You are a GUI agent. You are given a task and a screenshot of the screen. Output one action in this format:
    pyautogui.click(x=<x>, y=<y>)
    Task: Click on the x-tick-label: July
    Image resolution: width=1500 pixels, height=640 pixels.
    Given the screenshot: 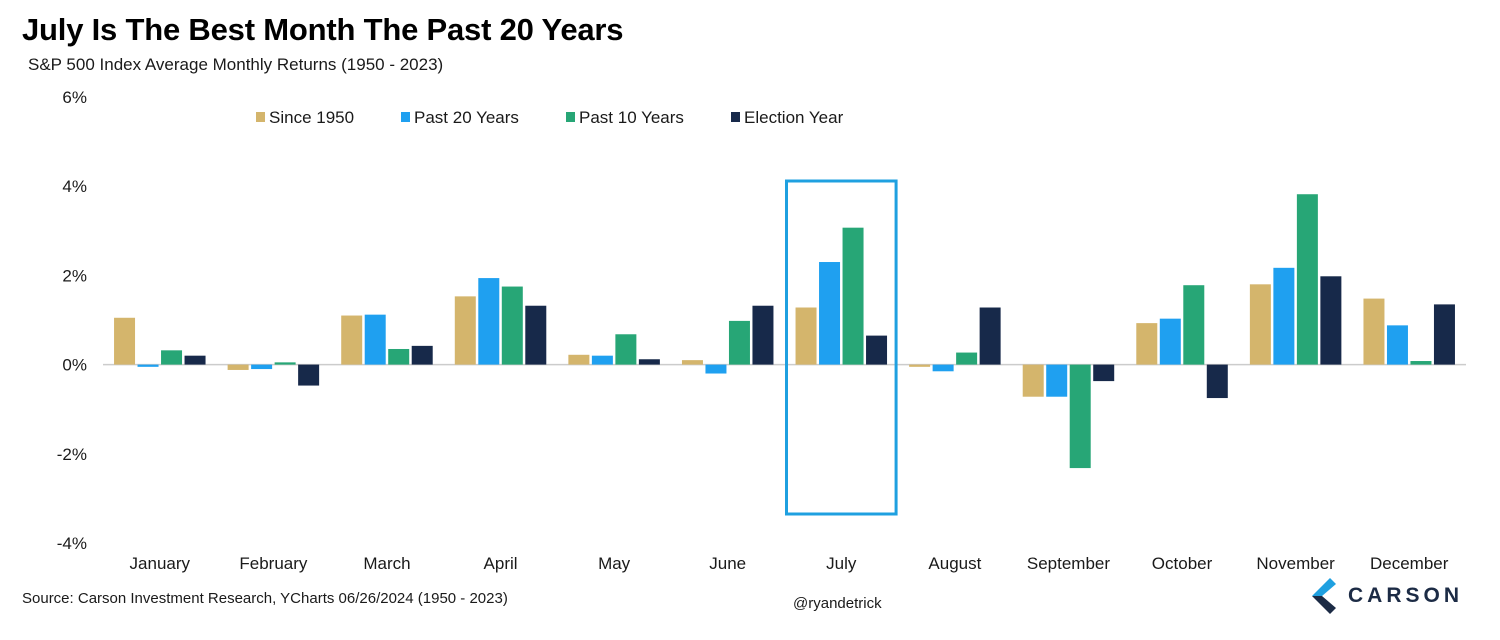 What is the action you would take?
    pyautogui.click(x=841, y=563)
    